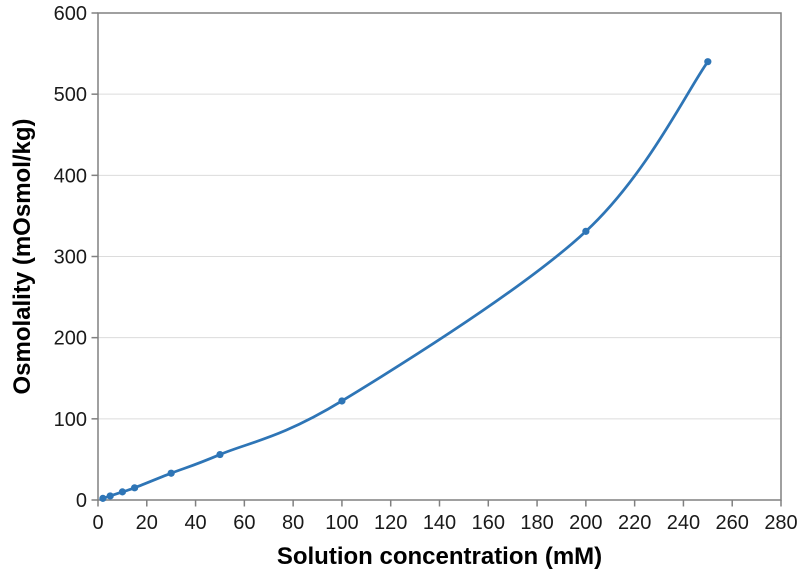 The height and width of the screenshot is (578, 800). What do you see at coordinates (439, 523) in the screenshot?
I see `x-tick-label: 140` at bounding box center [439, 523].